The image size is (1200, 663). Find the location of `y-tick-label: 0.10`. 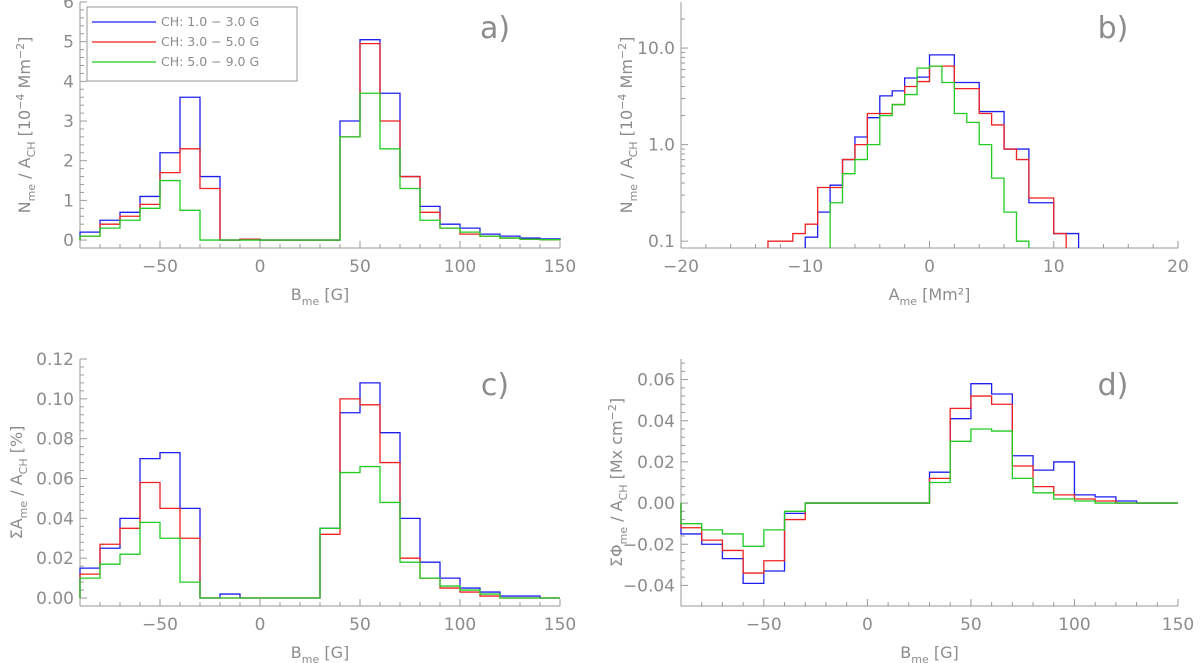

y-tick-label: 0.10 is located at coordinates (55, 400).